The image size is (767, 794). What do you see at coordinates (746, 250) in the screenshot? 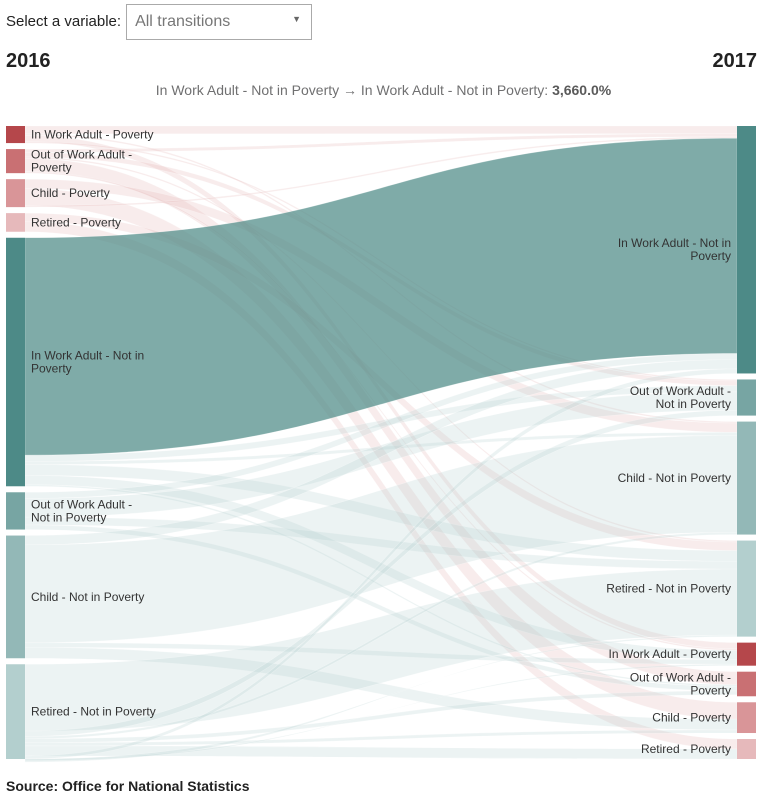
I see `node-R-R1` at bounding box center [746, 250].